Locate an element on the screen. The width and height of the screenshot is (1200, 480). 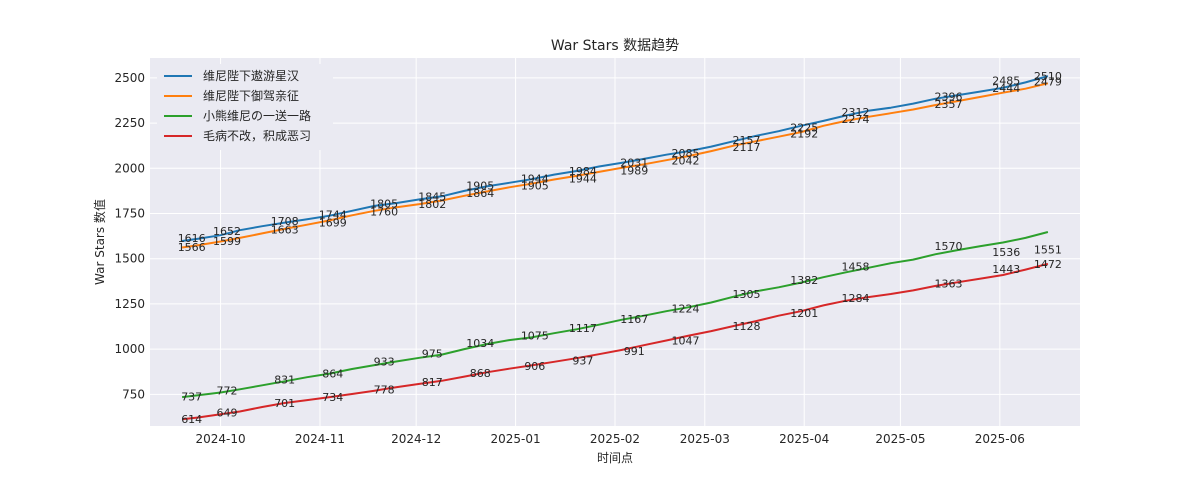
x-tick-label: 2025-01 is located at coordinates (516, 439).